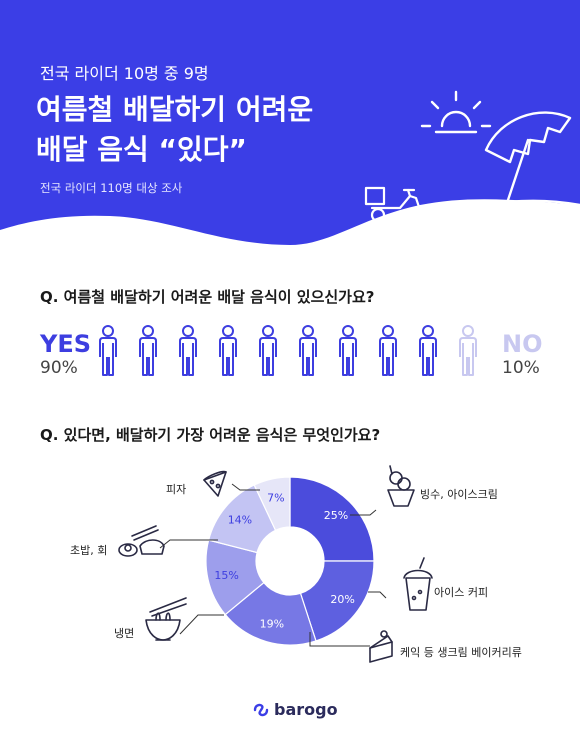  Describe the element at coordinates (459, 494) in the screenshot. I see `category-label-0: 빙수, 아이스크림` at that location.